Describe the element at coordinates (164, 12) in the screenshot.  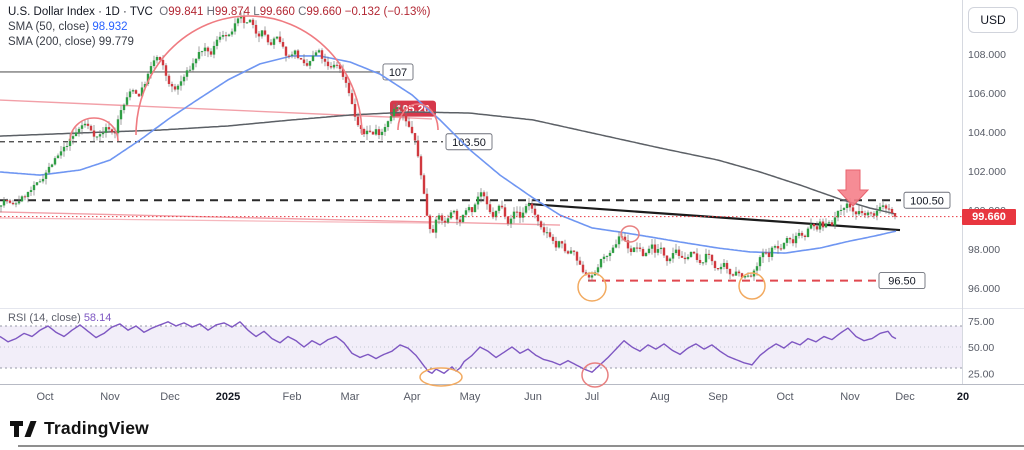
I see `open-label: O` at that location.